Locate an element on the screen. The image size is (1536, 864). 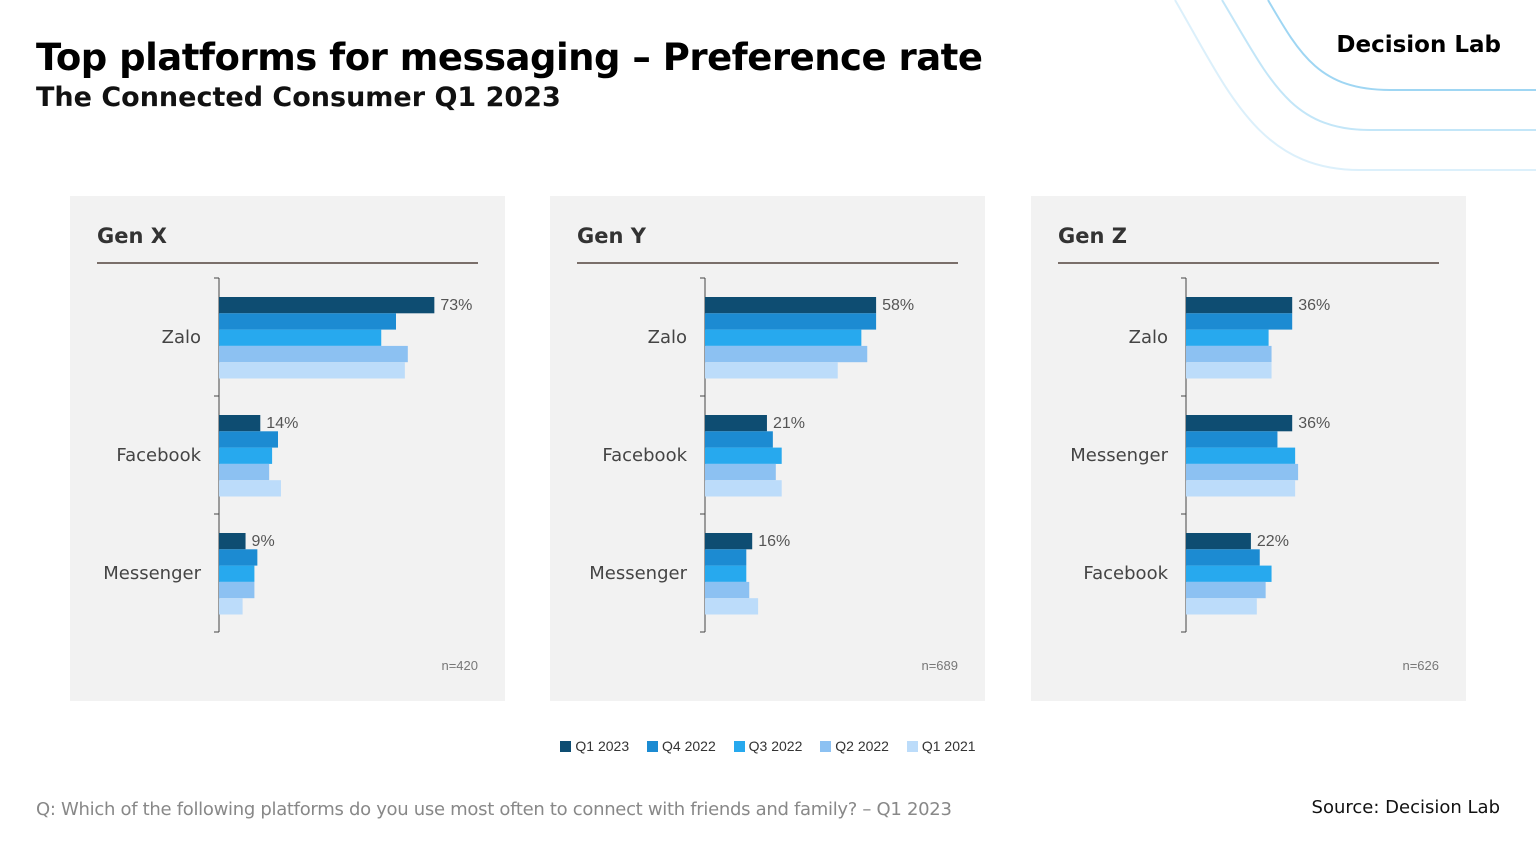
legend-item: Q2 2022 is located at coordinates (854, 746).